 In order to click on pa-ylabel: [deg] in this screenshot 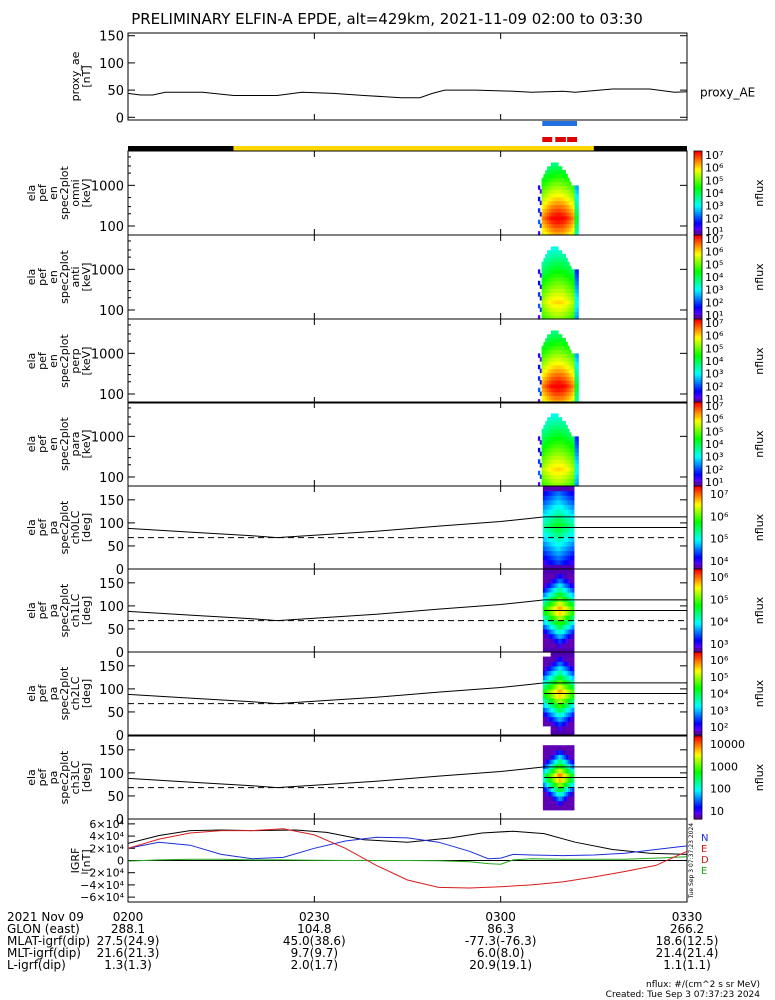, I will do `click(86, 777)`.